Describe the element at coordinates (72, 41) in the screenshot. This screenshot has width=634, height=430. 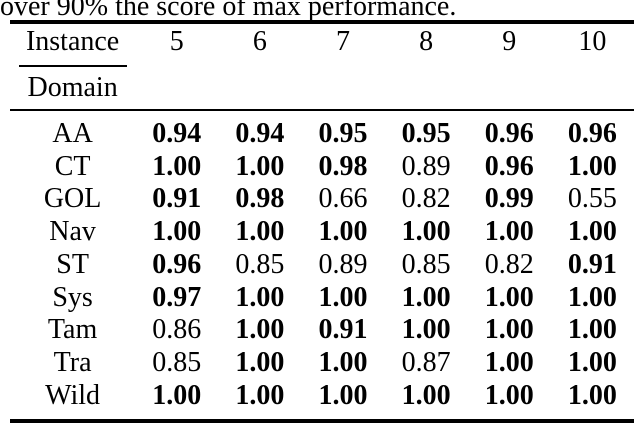
I see `instance-header-label: Instance` at that location.